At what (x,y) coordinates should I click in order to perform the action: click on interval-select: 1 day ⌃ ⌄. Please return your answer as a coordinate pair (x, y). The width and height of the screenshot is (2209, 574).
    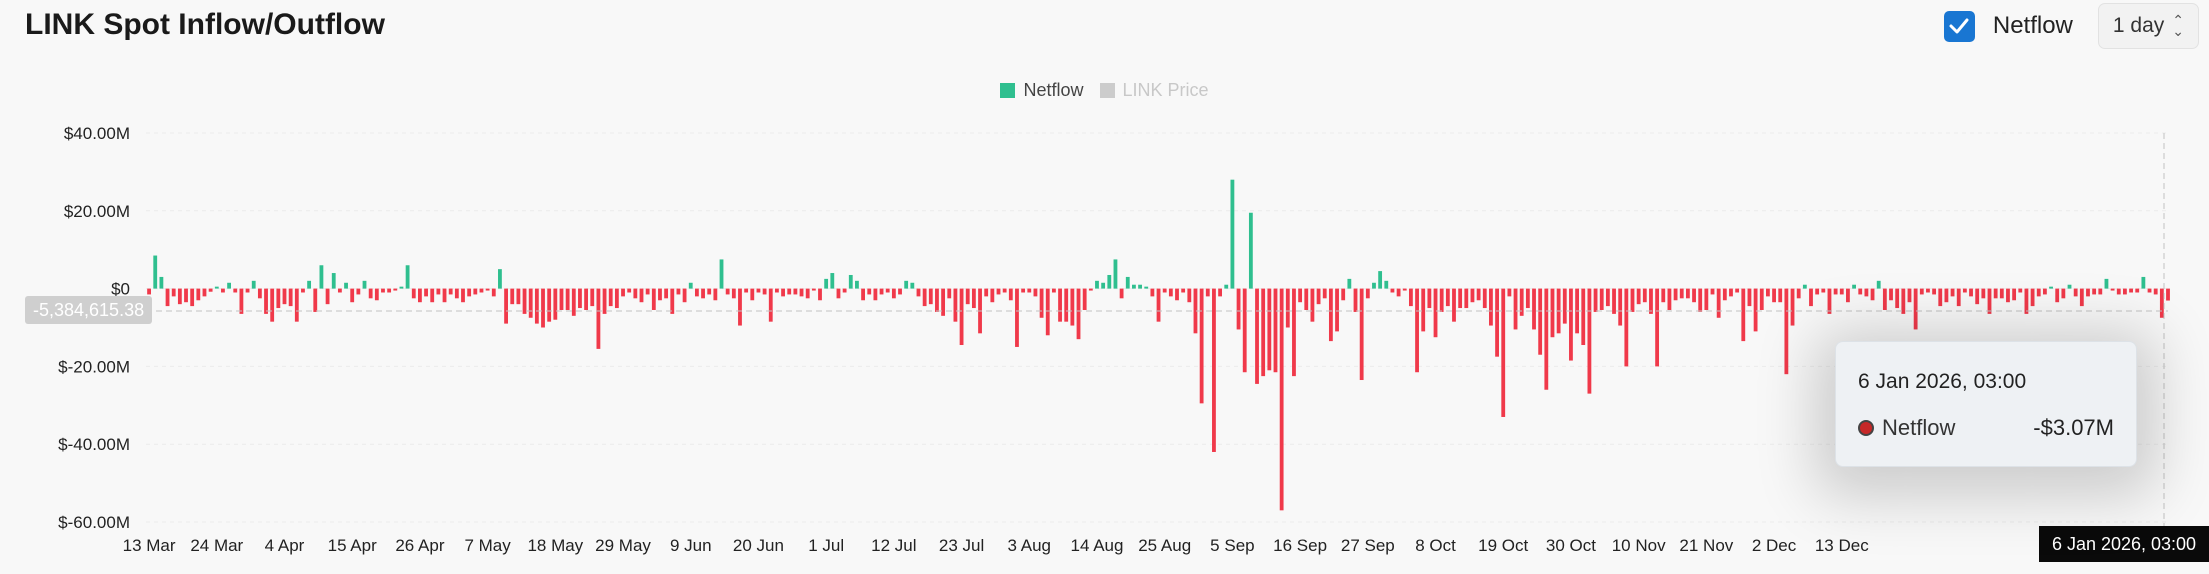
    Looking at the image, I should click on (2148, 26).